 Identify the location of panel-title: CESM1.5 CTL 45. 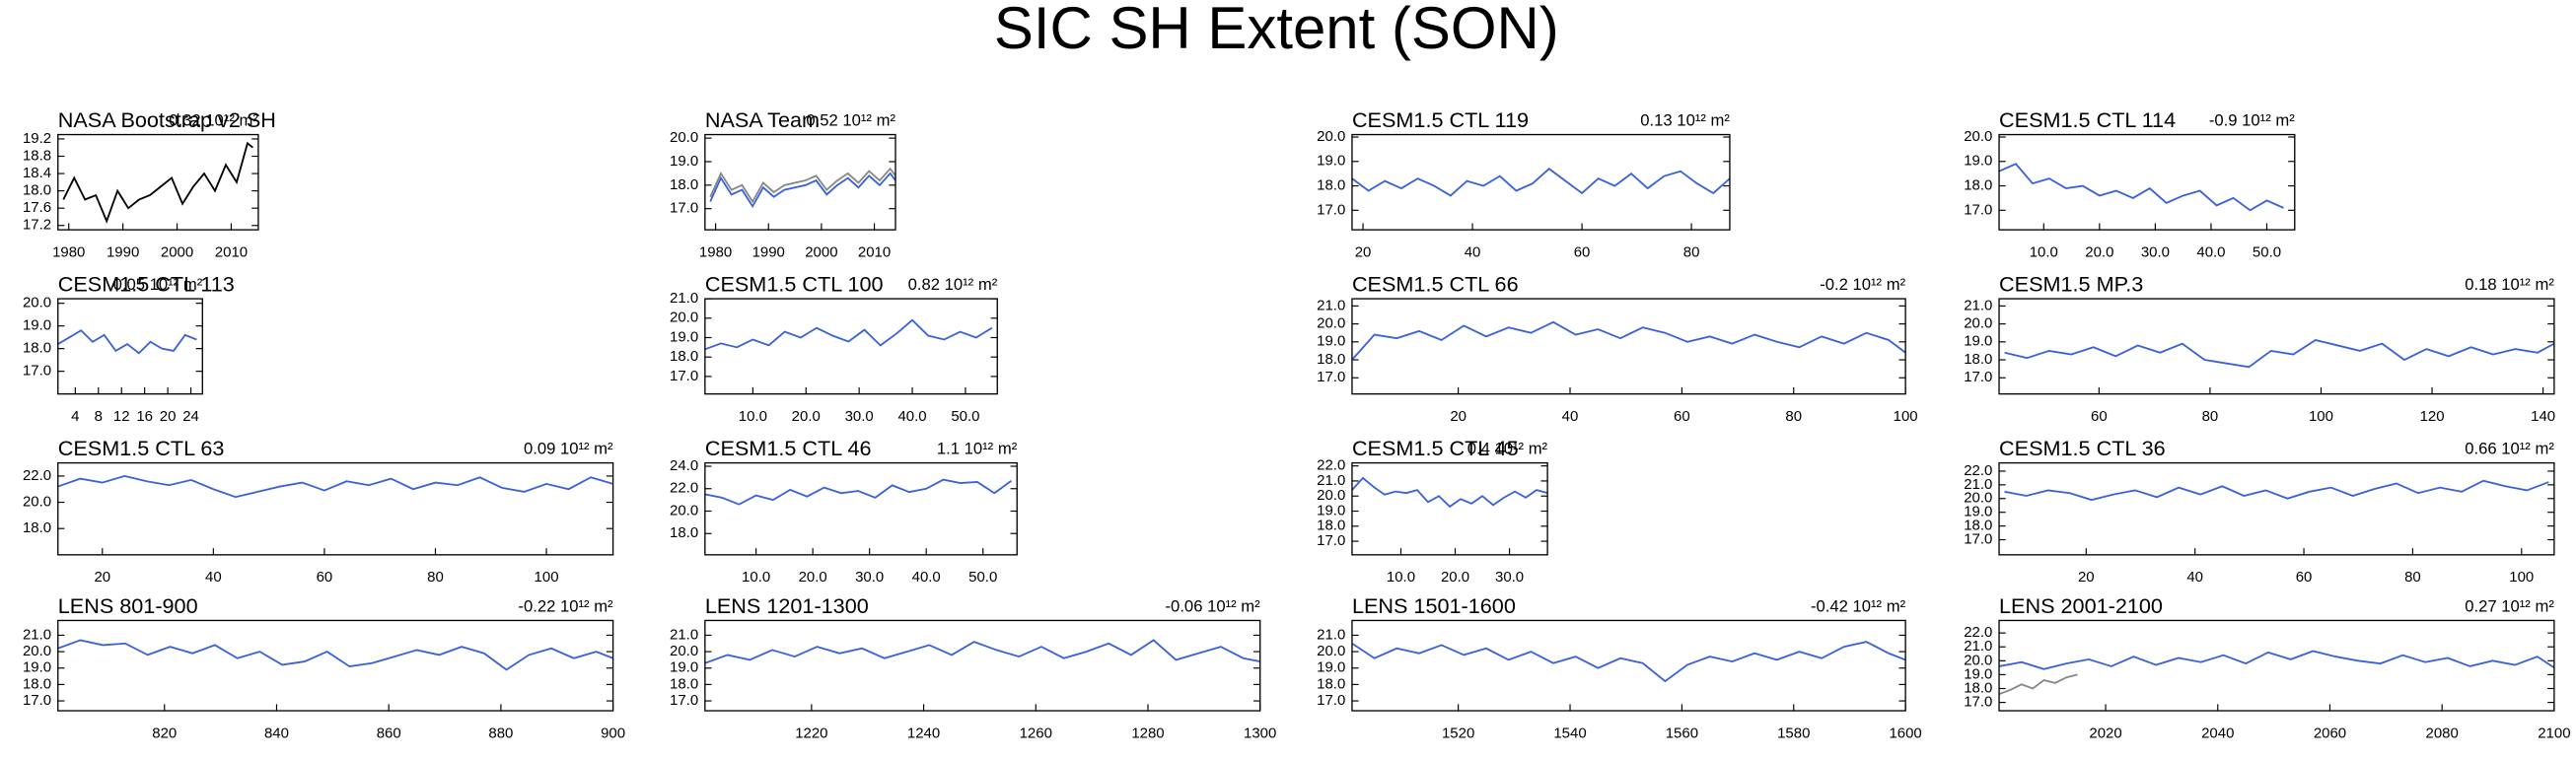
(1435, 448).